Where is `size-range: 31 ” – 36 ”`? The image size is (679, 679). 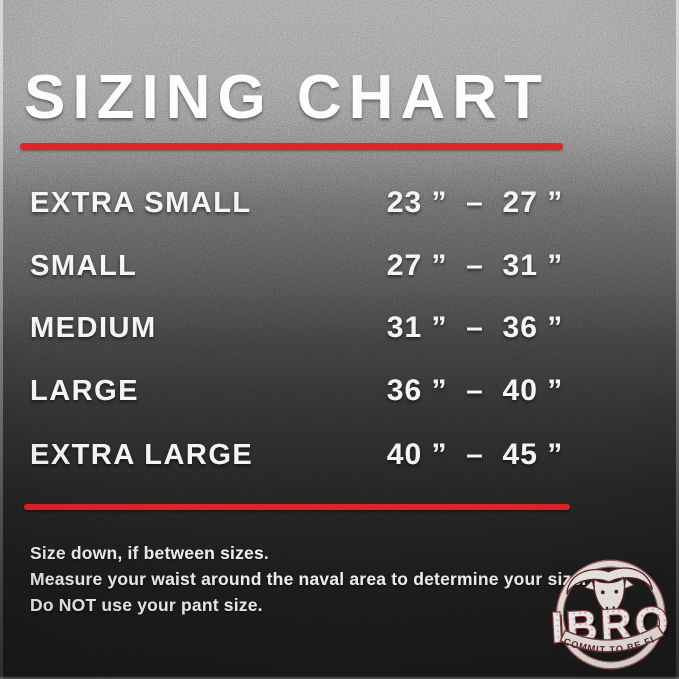
size-range: 31 ” – 36 ” is located at coordinates (475, 327).